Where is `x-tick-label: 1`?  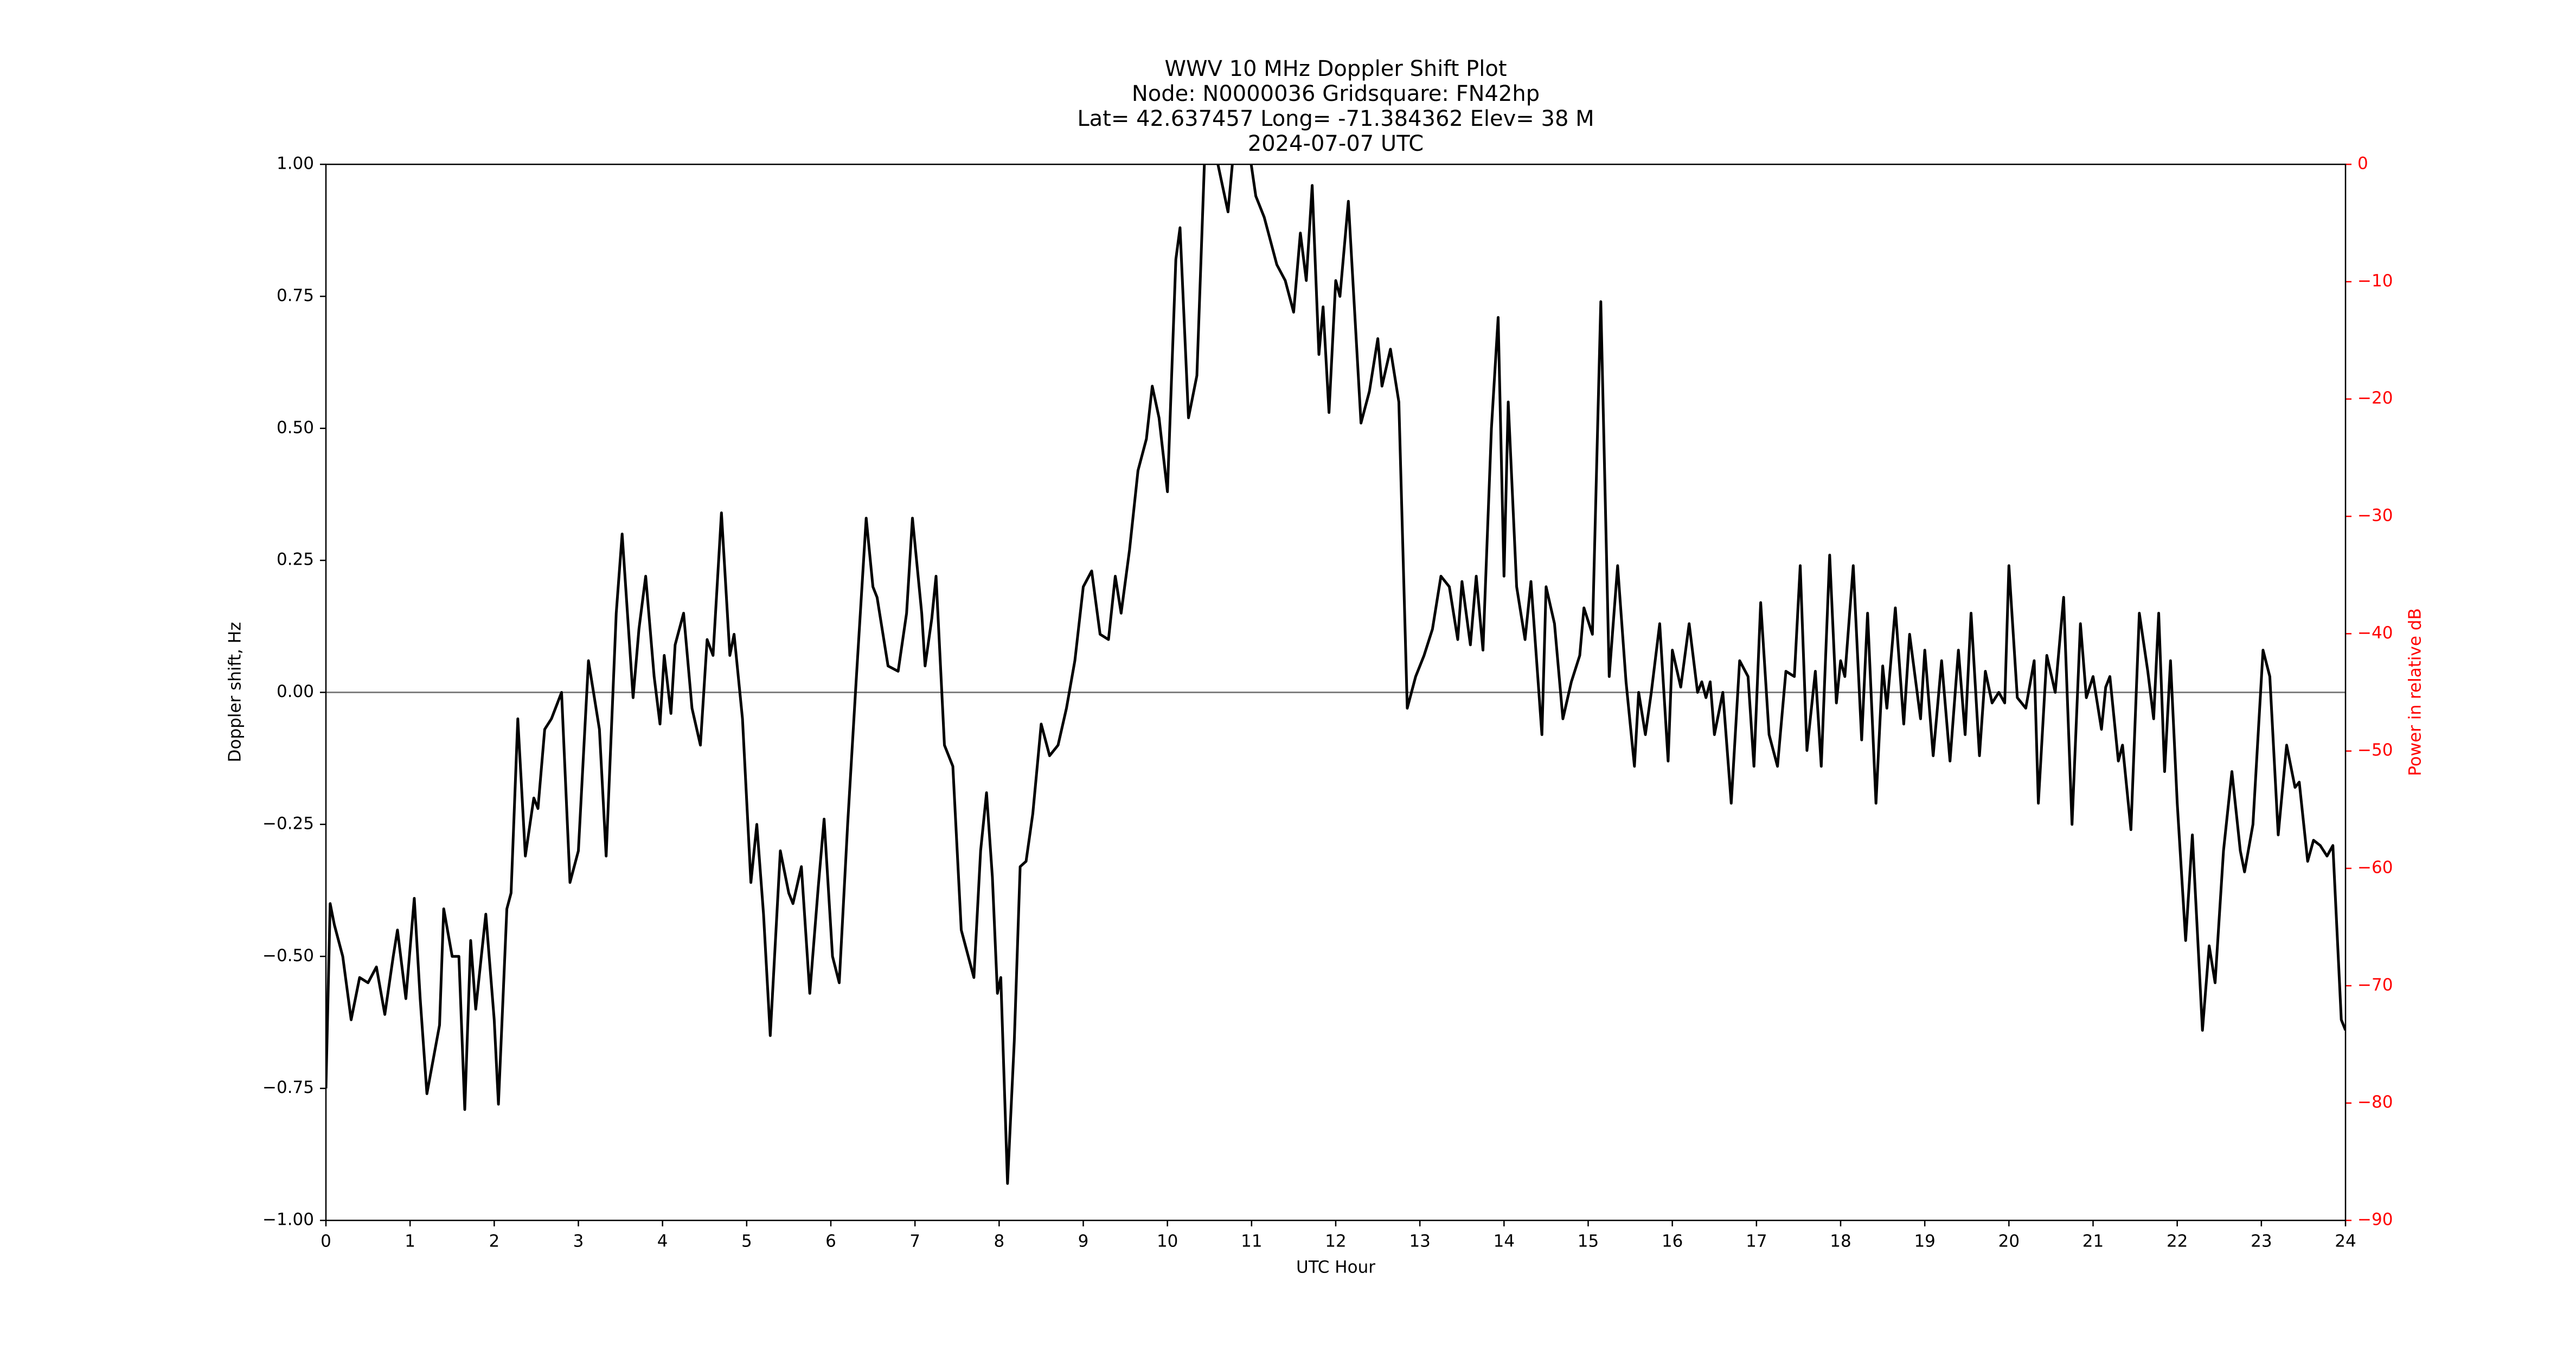 x-tick-label: 1 is located at coordinates (410, 1241).